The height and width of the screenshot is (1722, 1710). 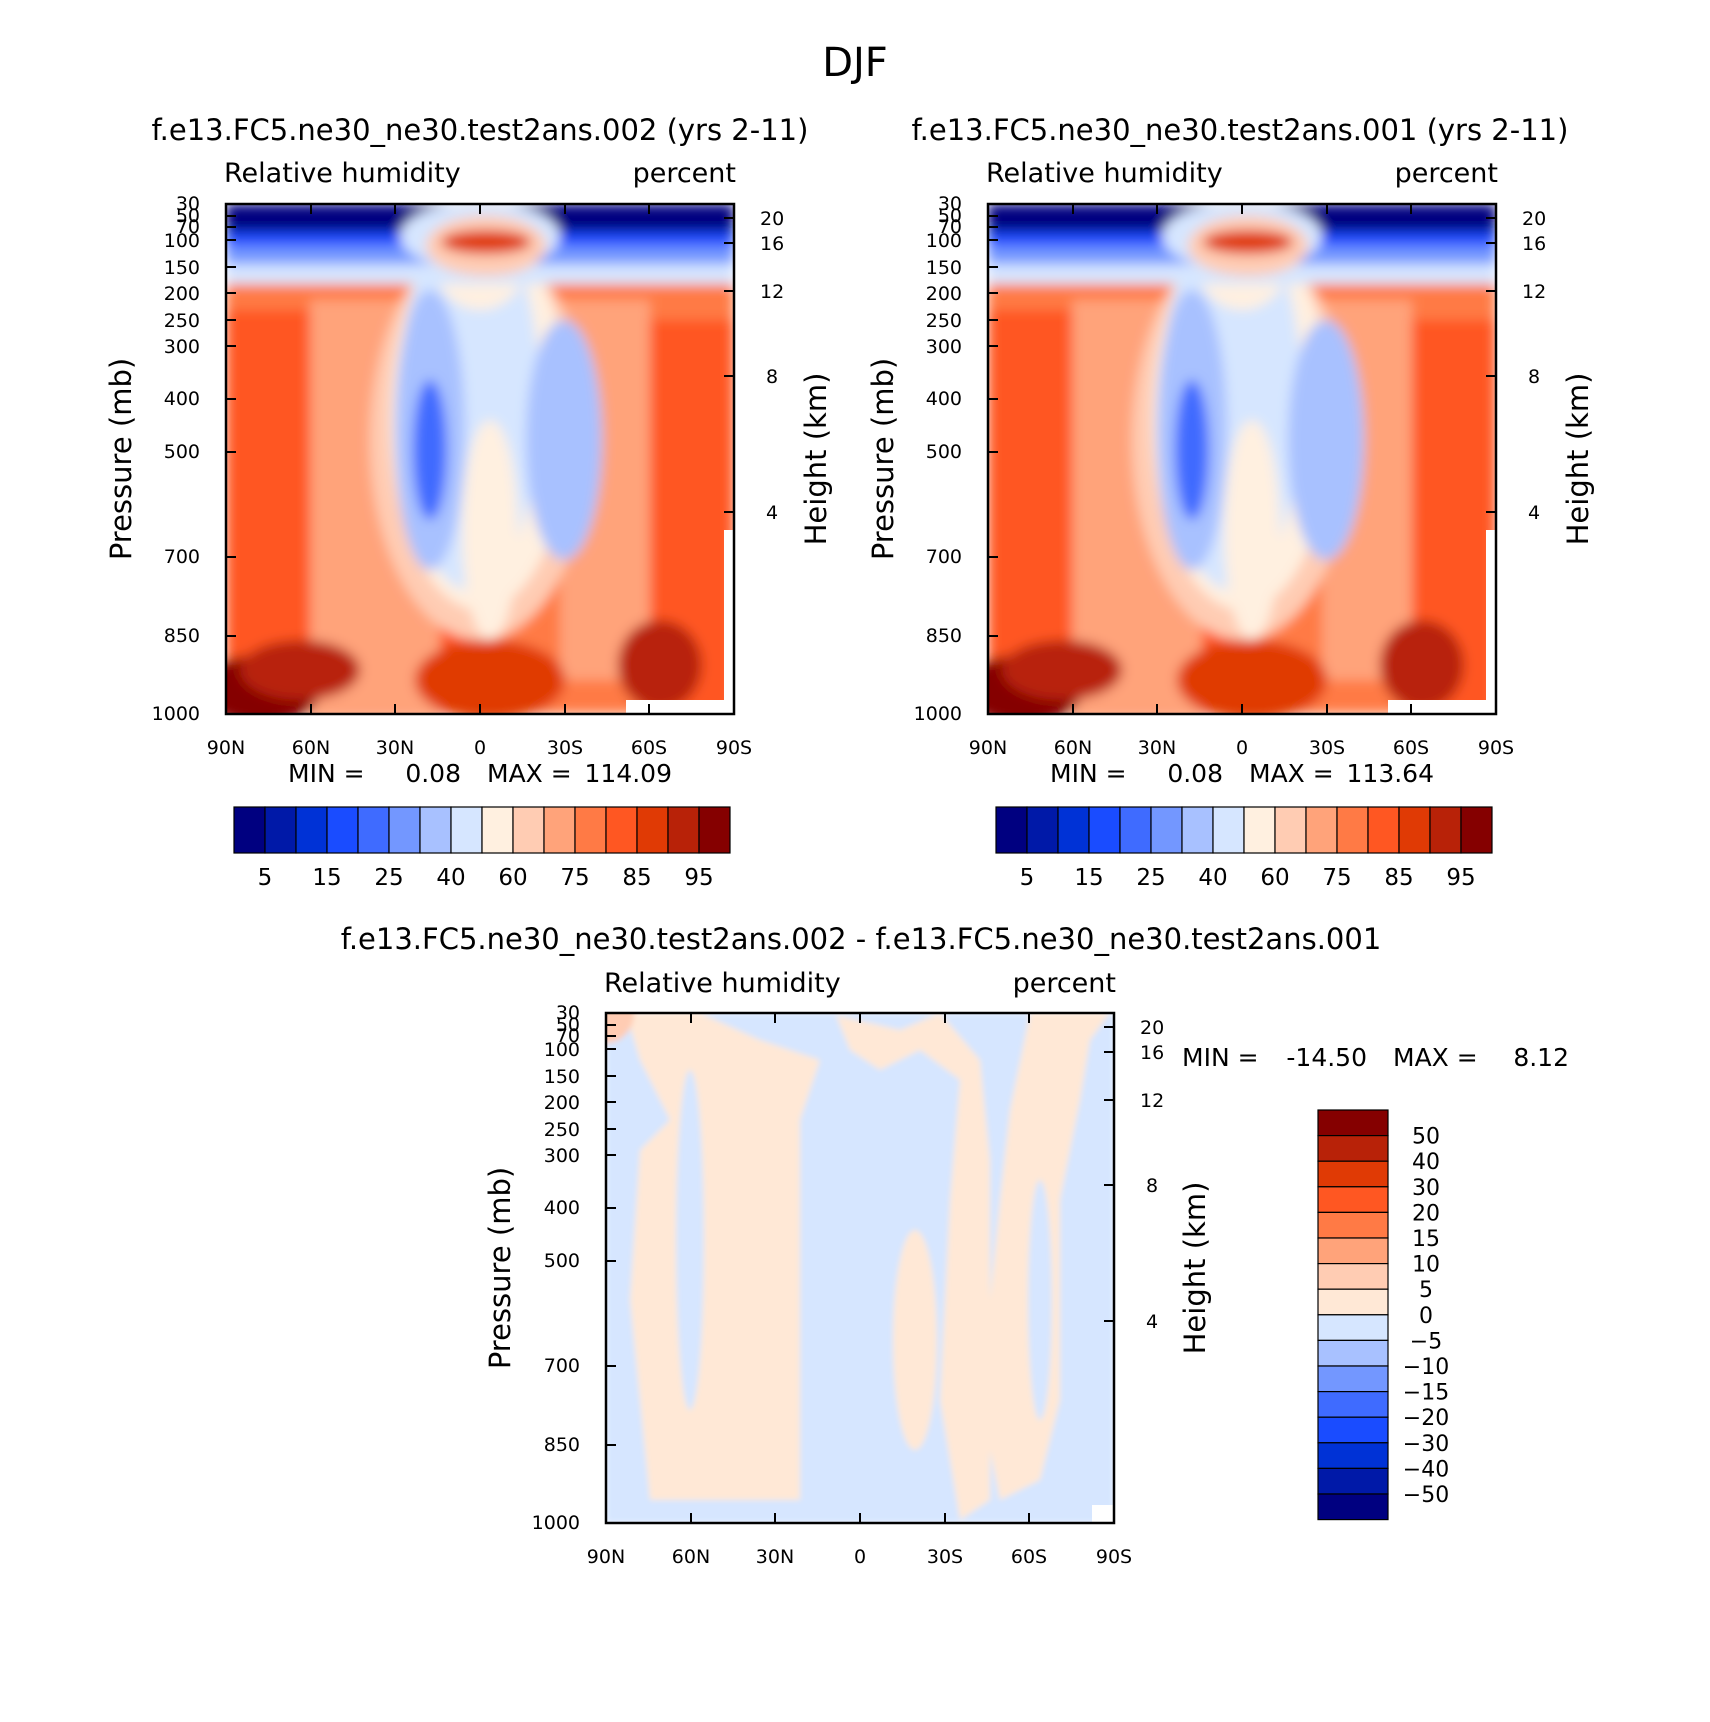 What do you see at coordinates (1426, 1188) in the screenshot?
I see `colorbar-label: 30` at bounding box center [1426, 1188].